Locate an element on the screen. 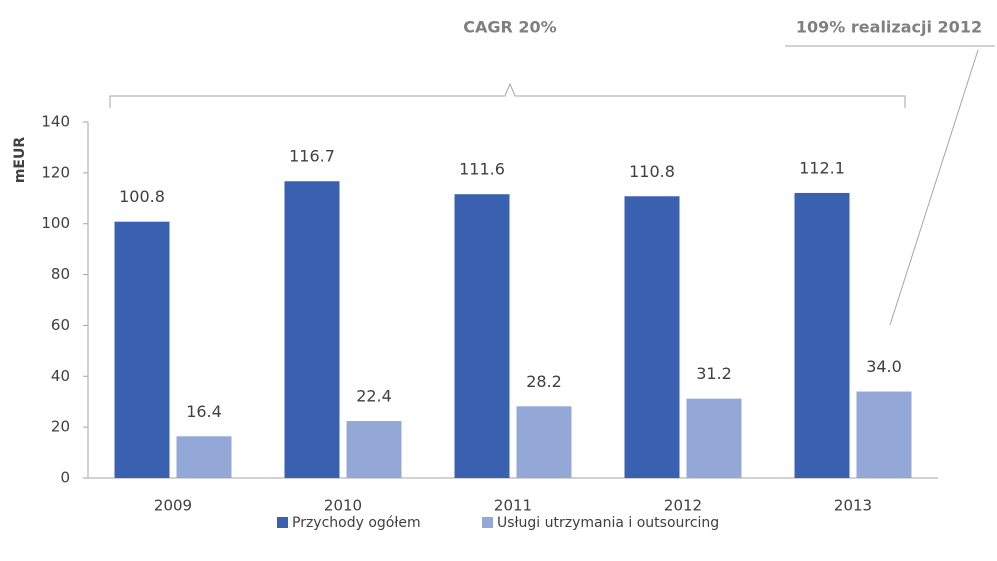 This screenshot has width=997, height=561. value-label: 100.8 is located at coordinates (142, 196).